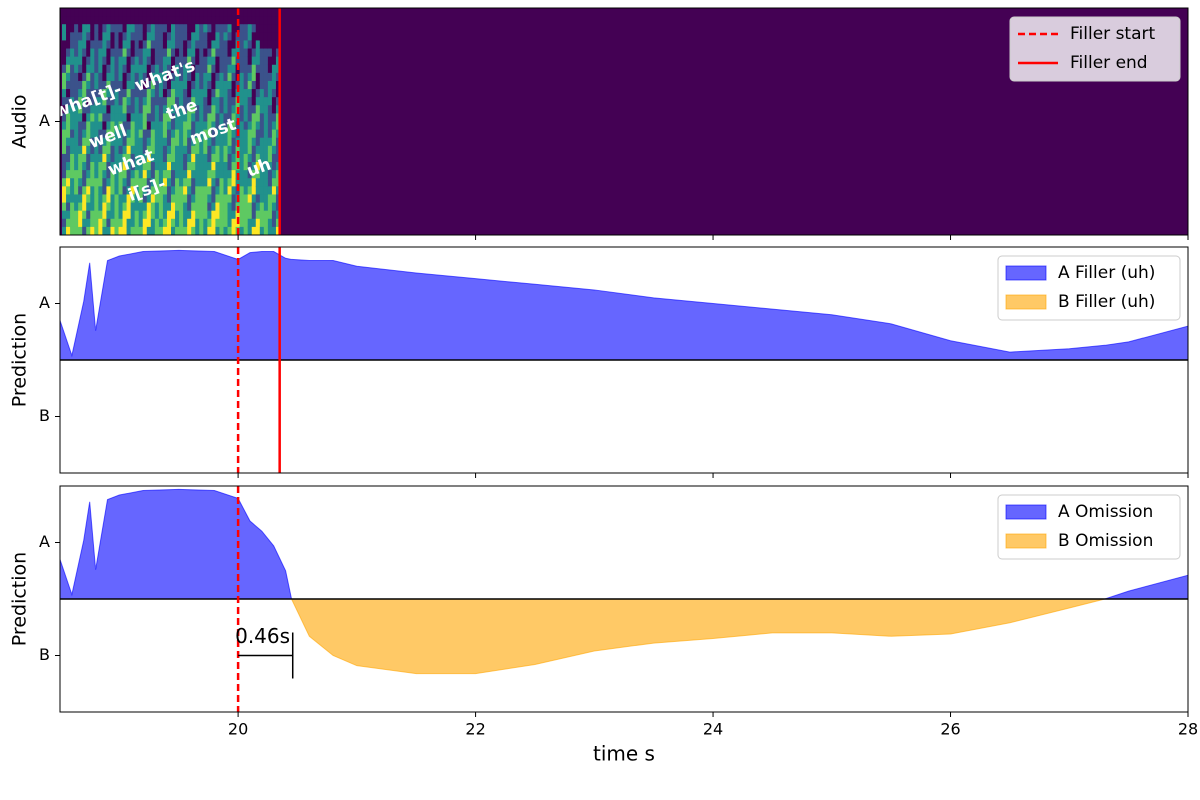 The height and width of the screenshot is (800, 1200). Describe the element at coordinates (1106, 302) in the screenshot. I see `legend-label: B Filler (uh)` at that location.